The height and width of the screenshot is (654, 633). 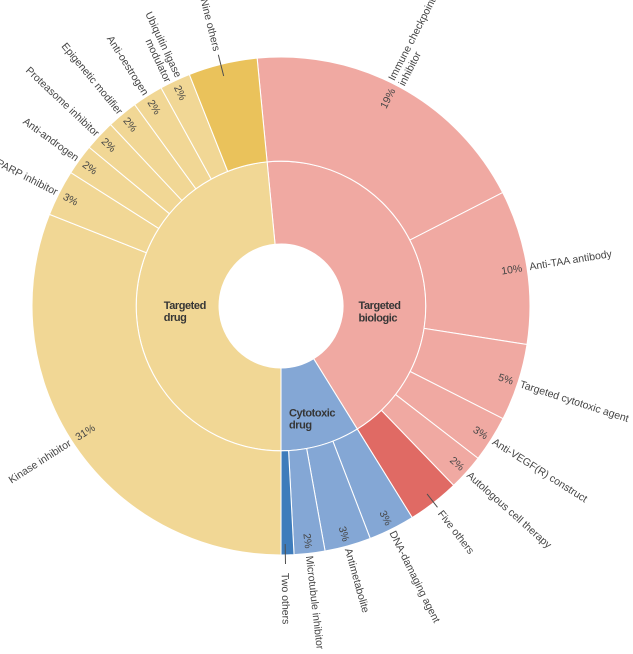 What do you see at coordinates (210, 26) in the screenshot?
I see `svg-text: Nine others` at bounding box center [210, 26].